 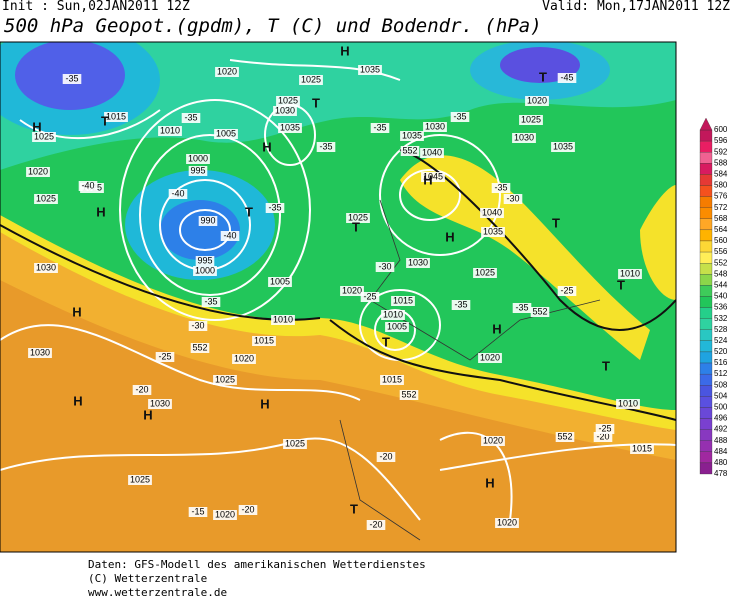 I want to click on isobar-label: 1010, so click(x=283, y=319).